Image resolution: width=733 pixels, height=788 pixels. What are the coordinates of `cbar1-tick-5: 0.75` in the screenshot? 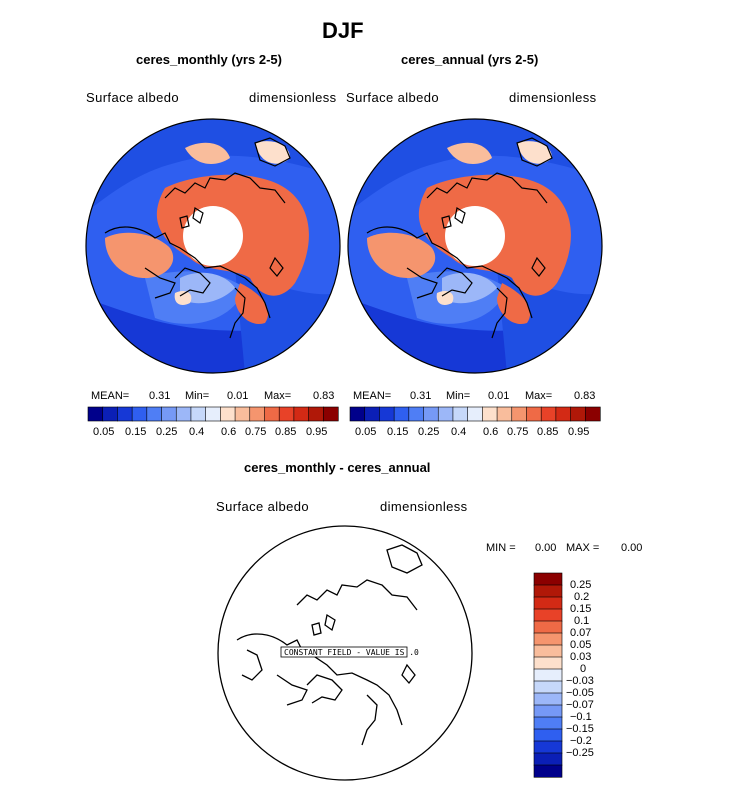 It's located at (256, 432).